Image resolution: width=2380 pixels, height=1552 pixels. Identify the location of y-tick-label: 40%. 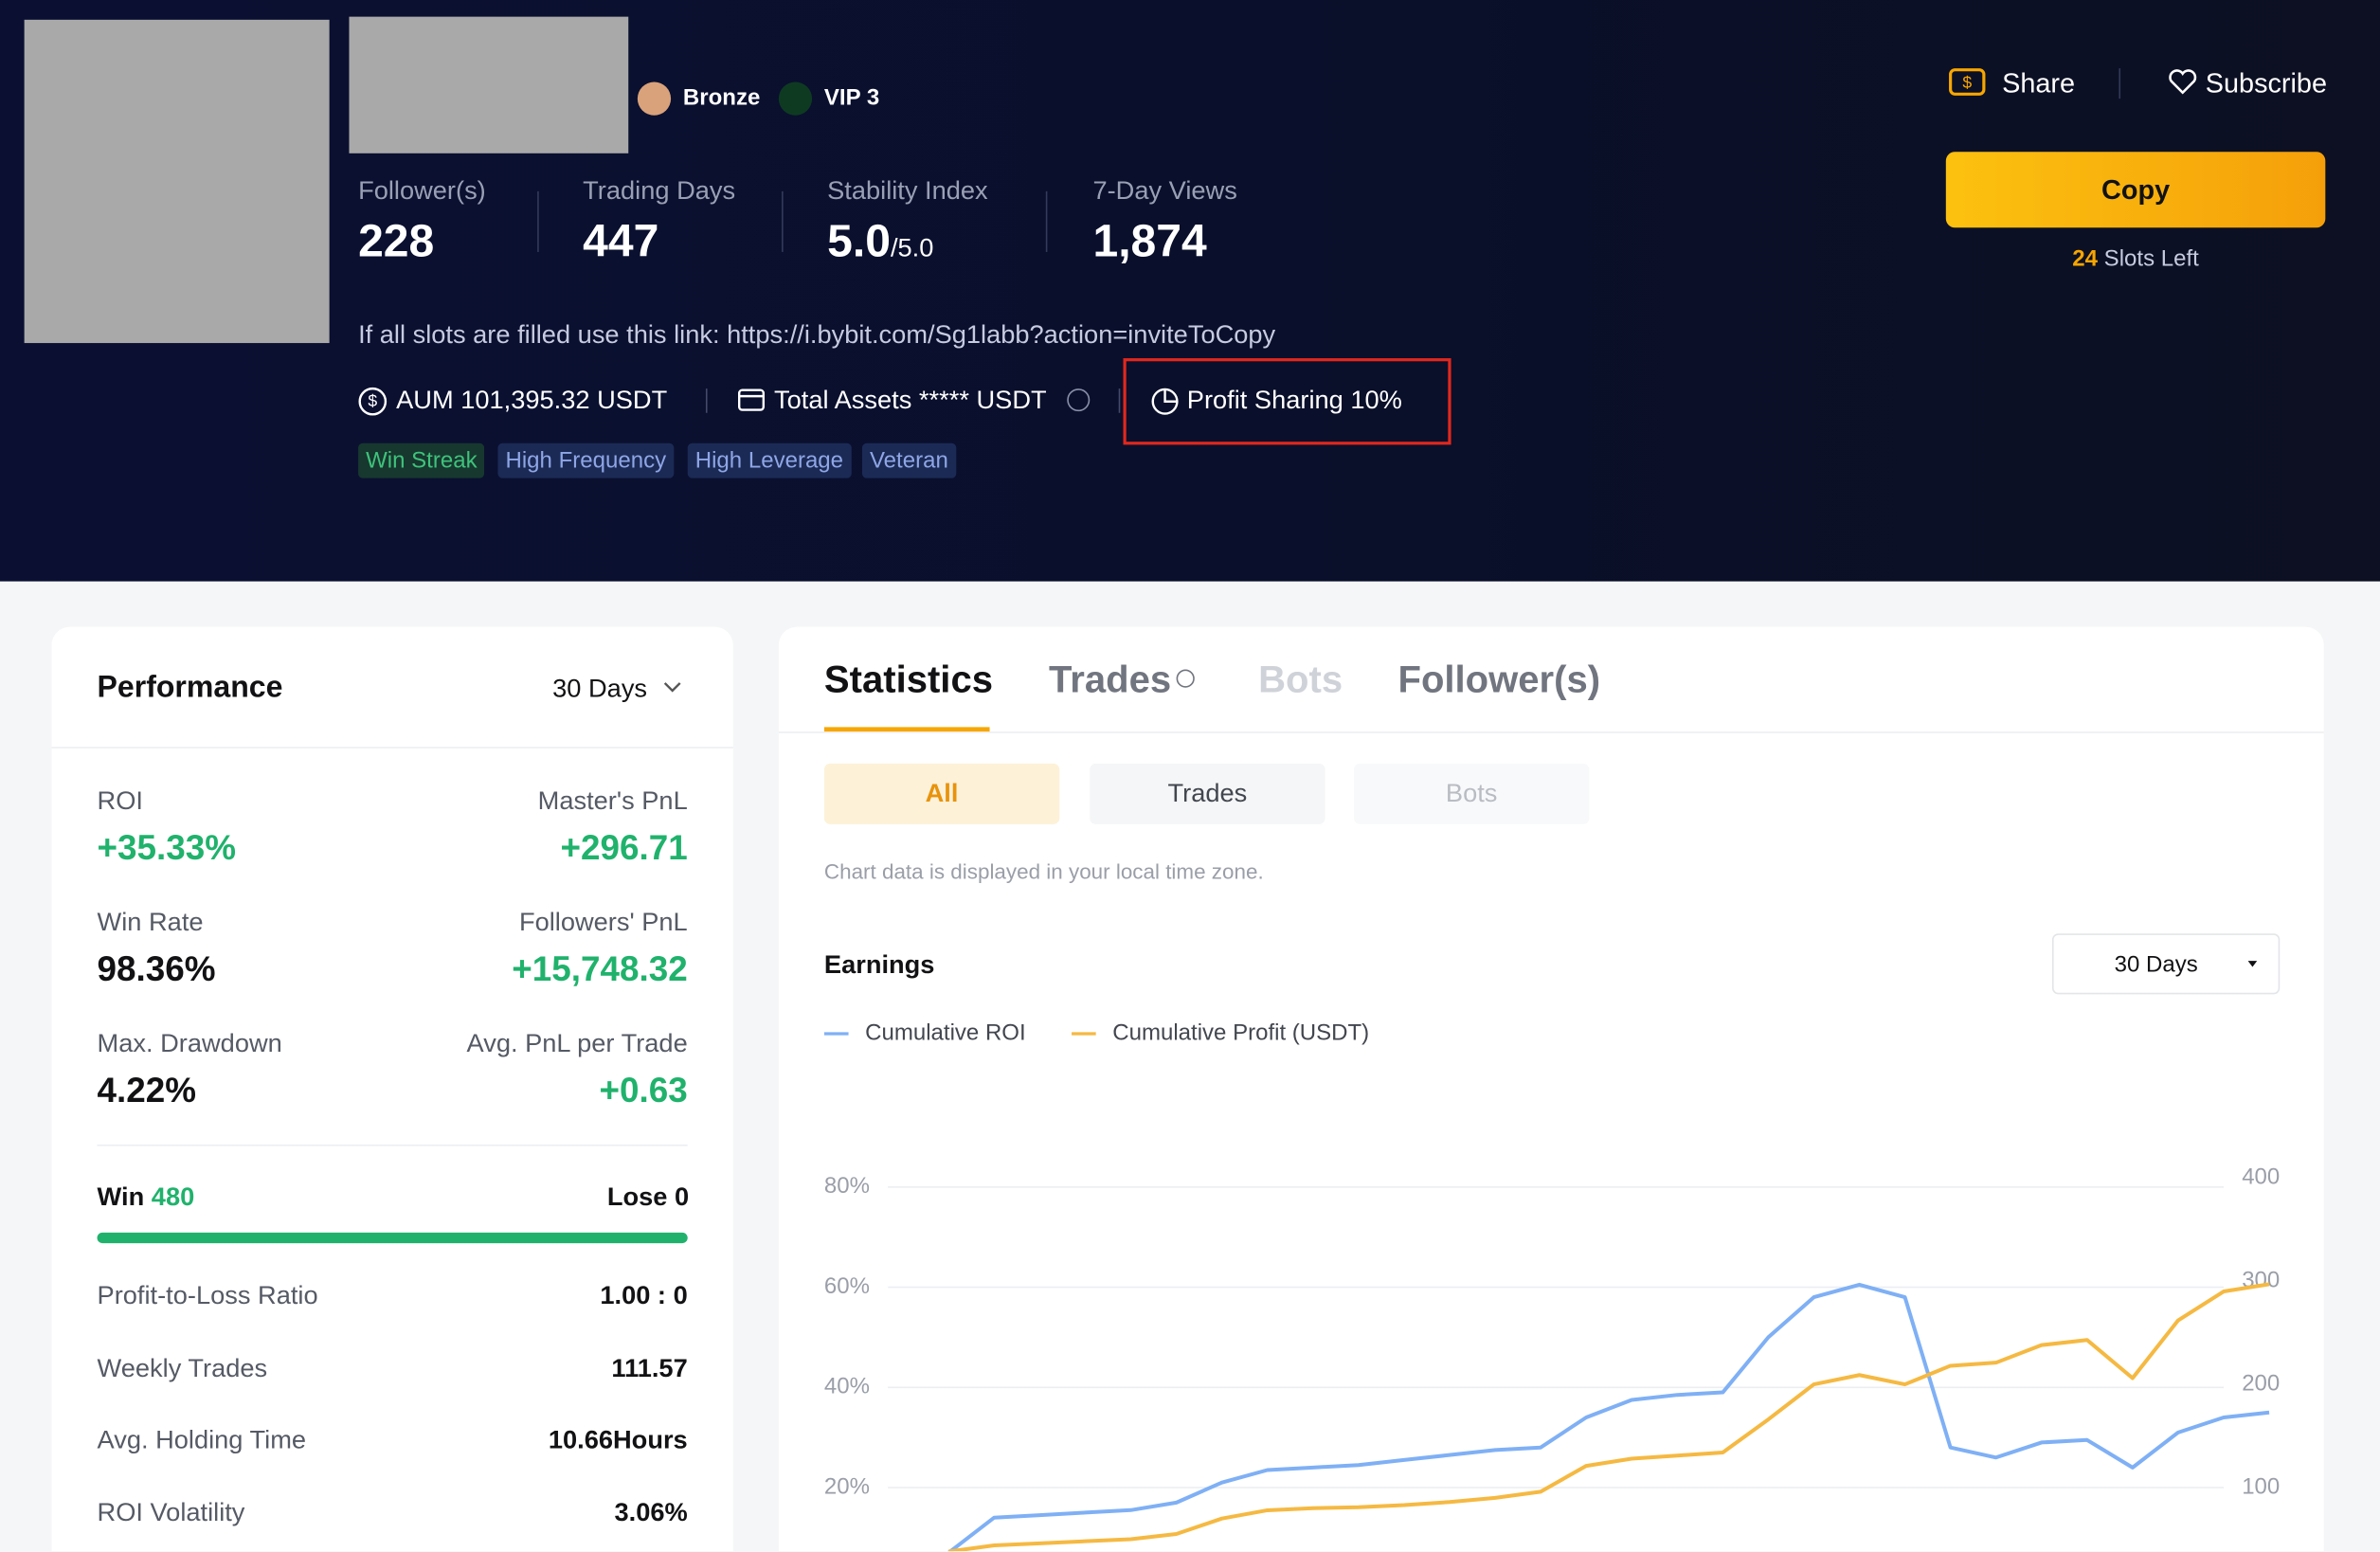
(847, 1386).